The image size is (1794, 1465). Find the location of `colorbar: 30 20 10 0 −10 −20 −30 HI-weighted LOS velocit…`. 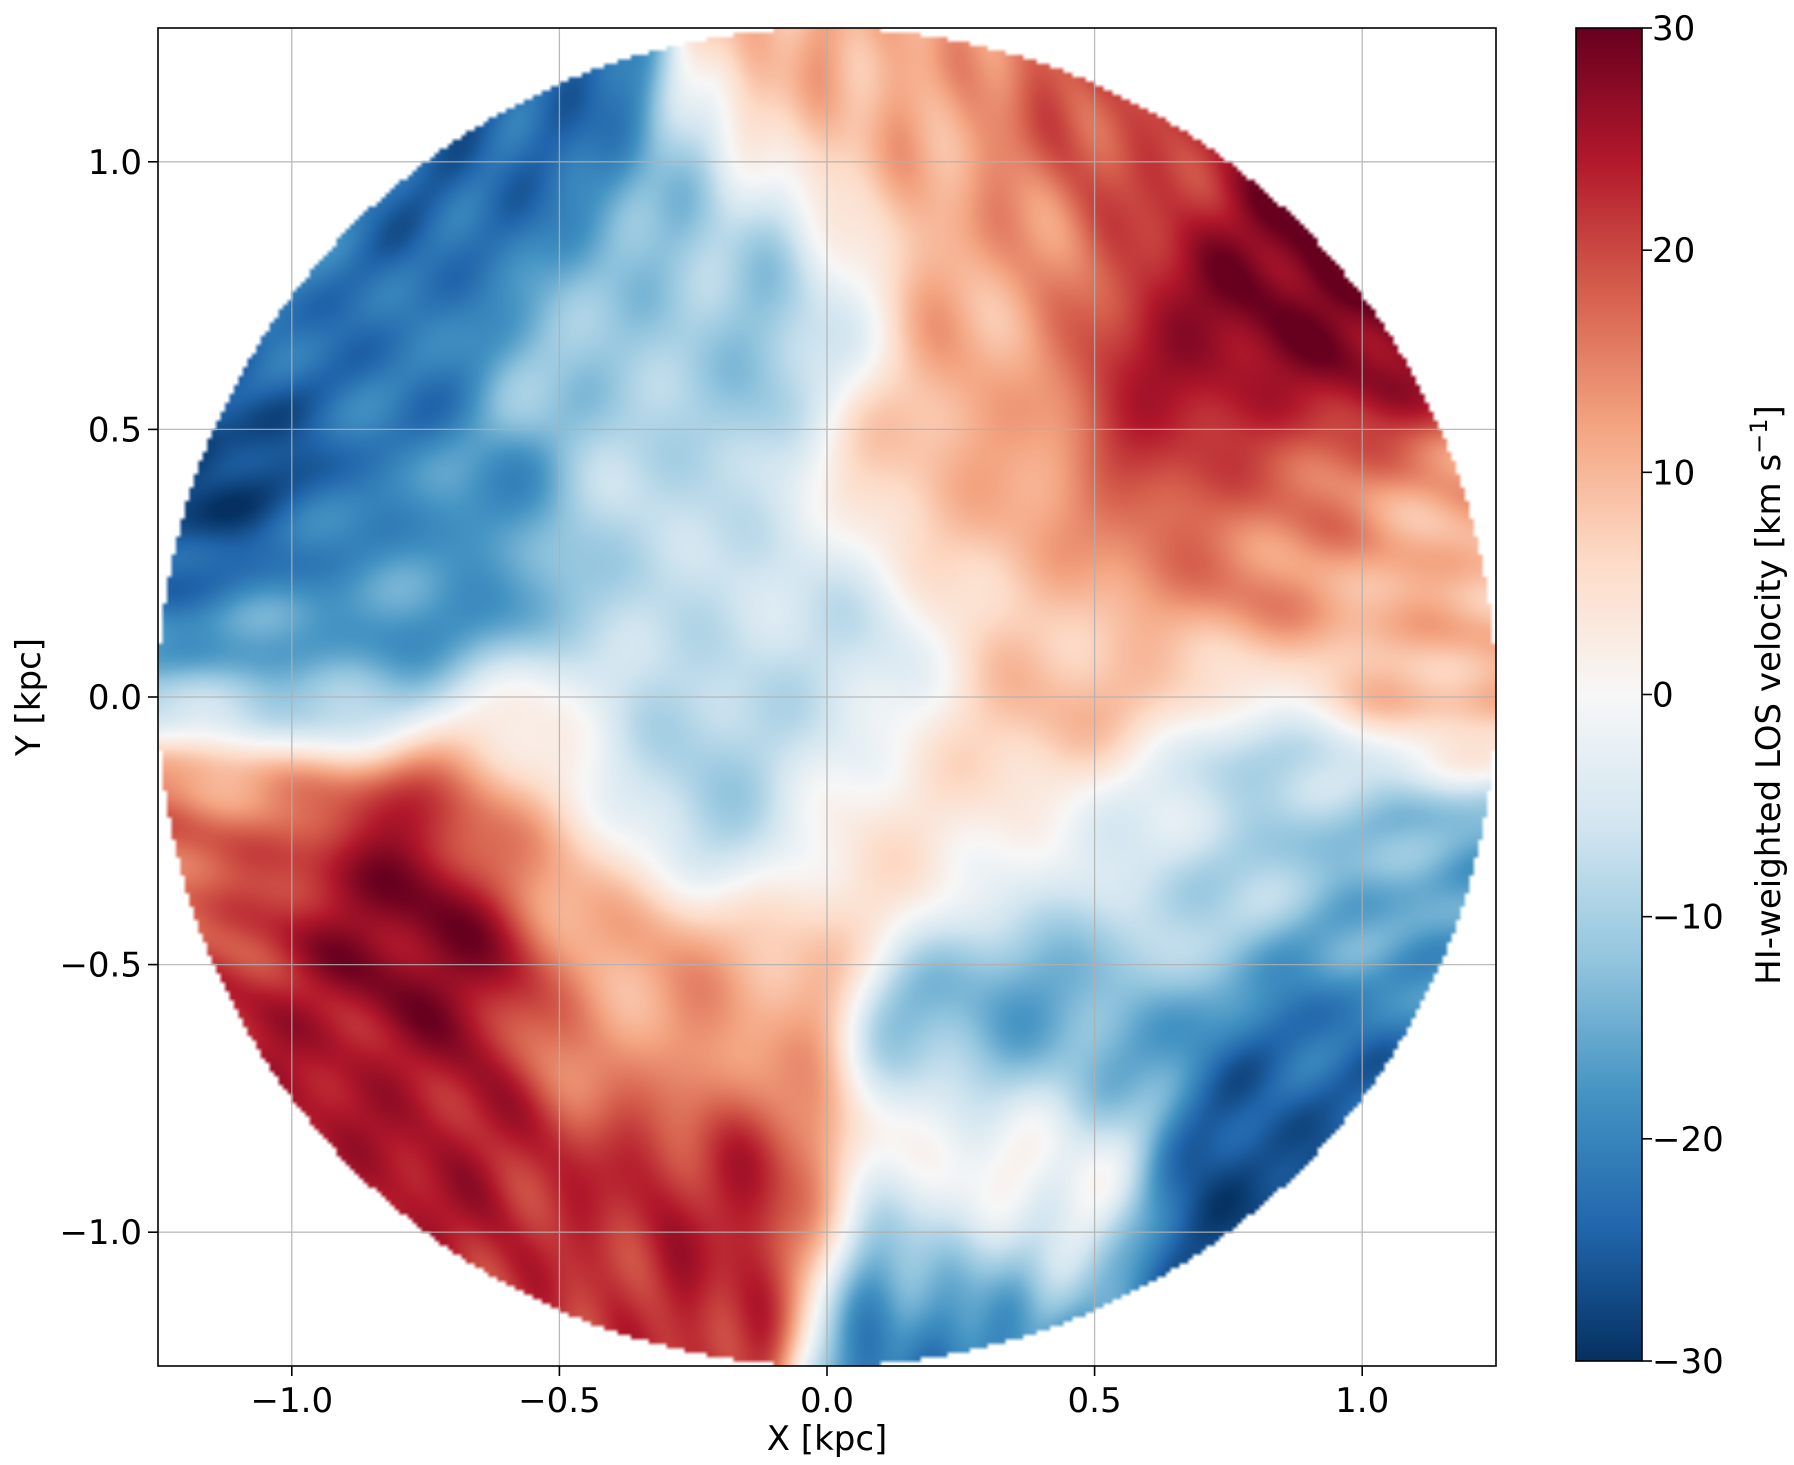

colorbar: 30 20 10 0 −10 −20 −30 HI-weighted LOS velocit… is located at coordinates (1682, 695).